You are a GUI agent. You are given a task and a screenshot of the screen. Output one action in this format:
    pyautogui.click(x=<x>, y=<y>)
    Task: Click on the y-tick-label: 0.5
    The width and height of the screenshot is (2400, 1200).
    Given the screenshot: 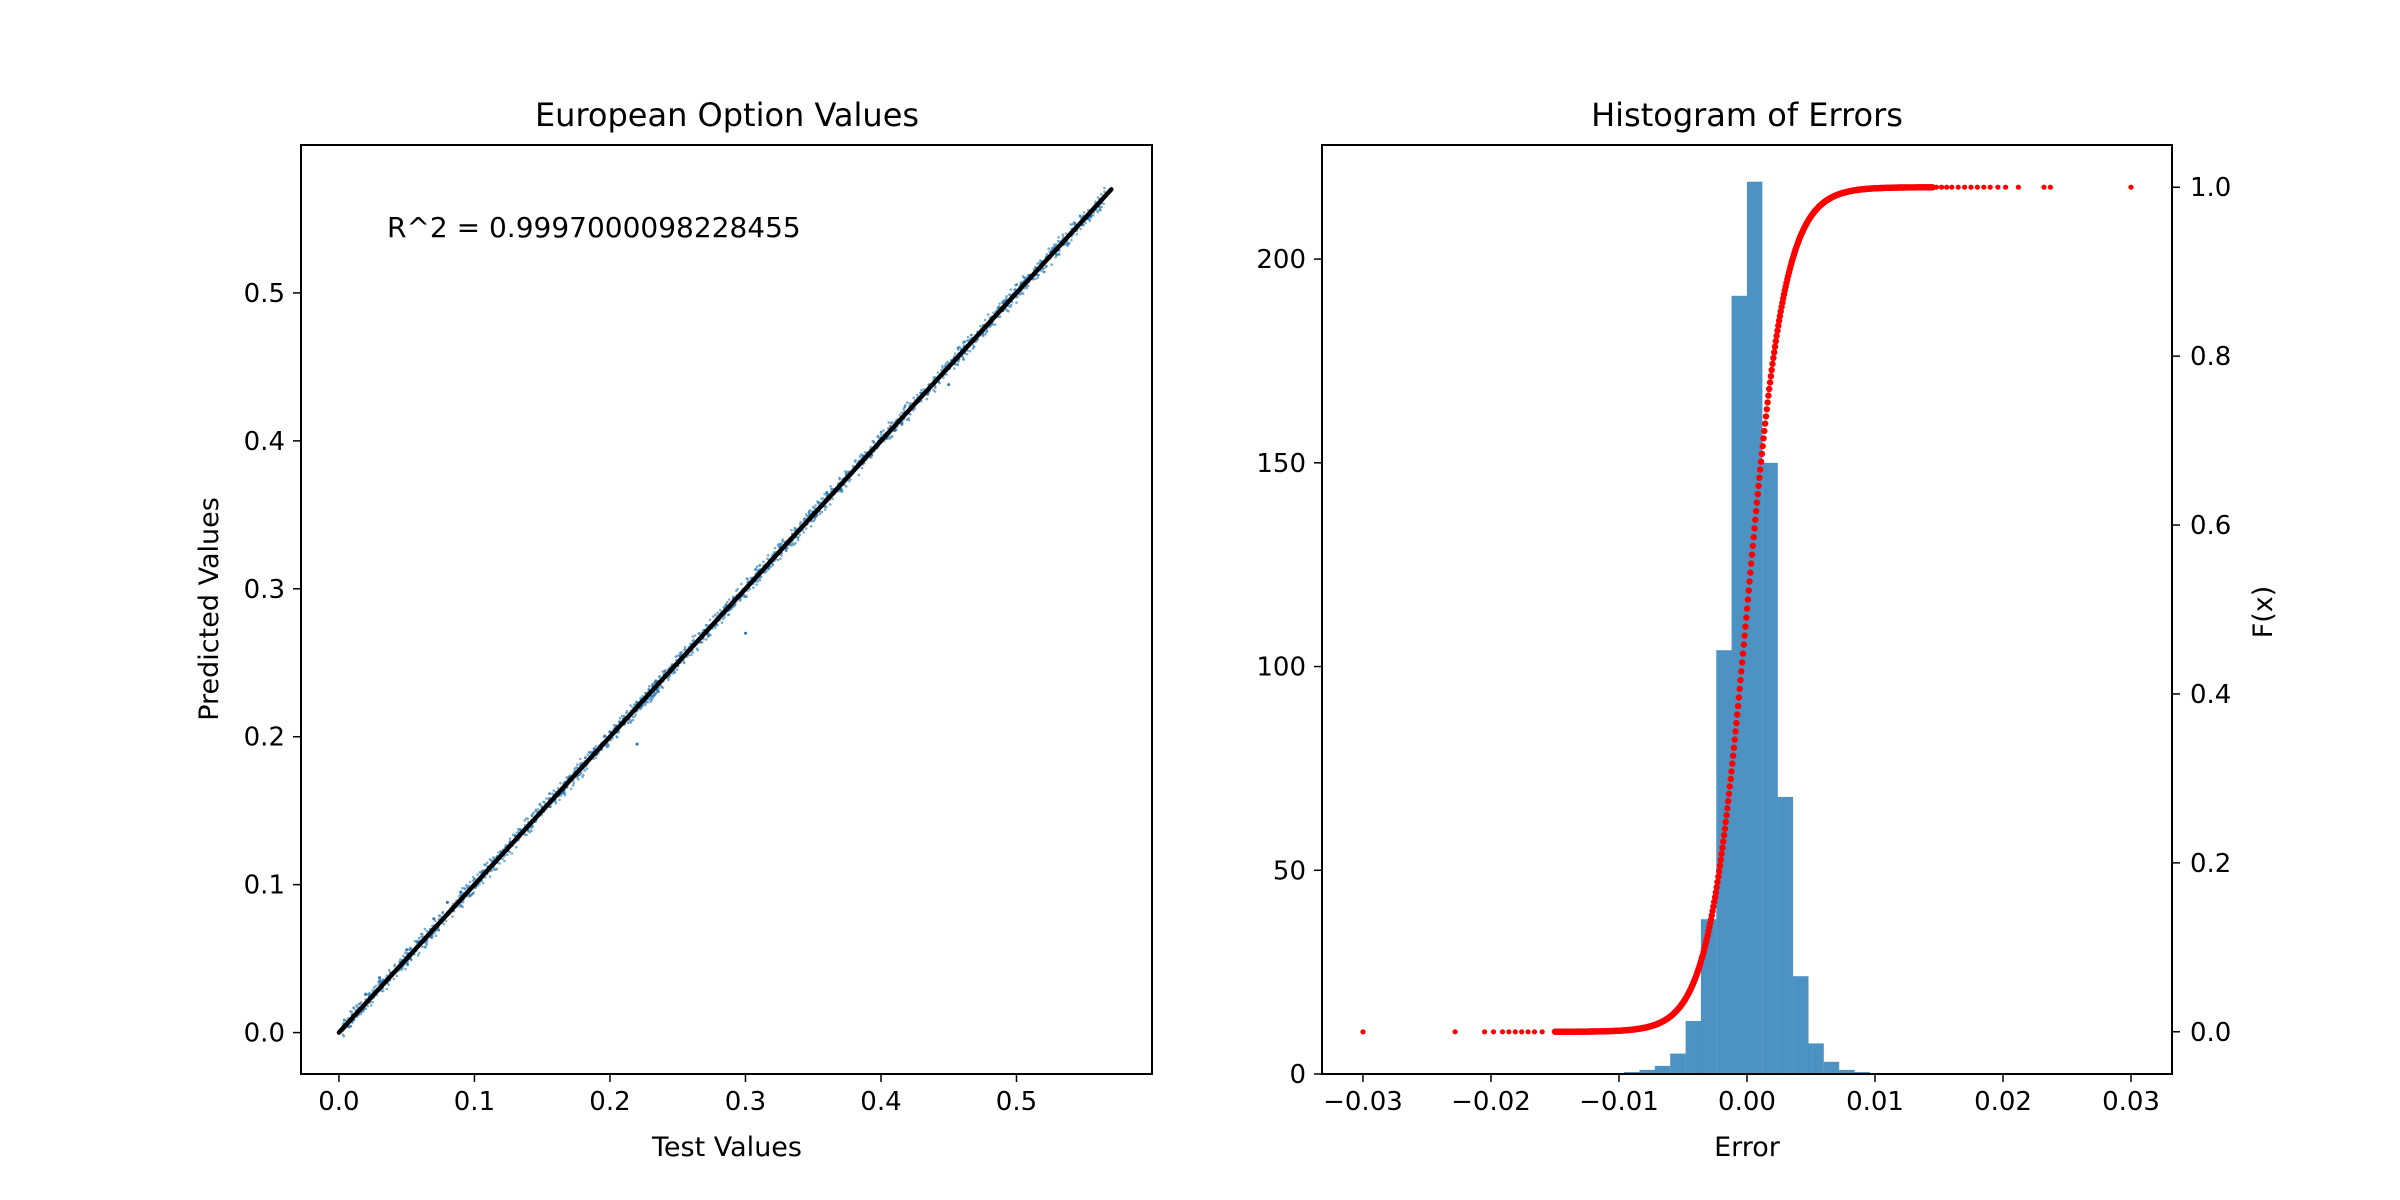 What is the action you would take?
    pyautogui.click(x=264, y=294)
    